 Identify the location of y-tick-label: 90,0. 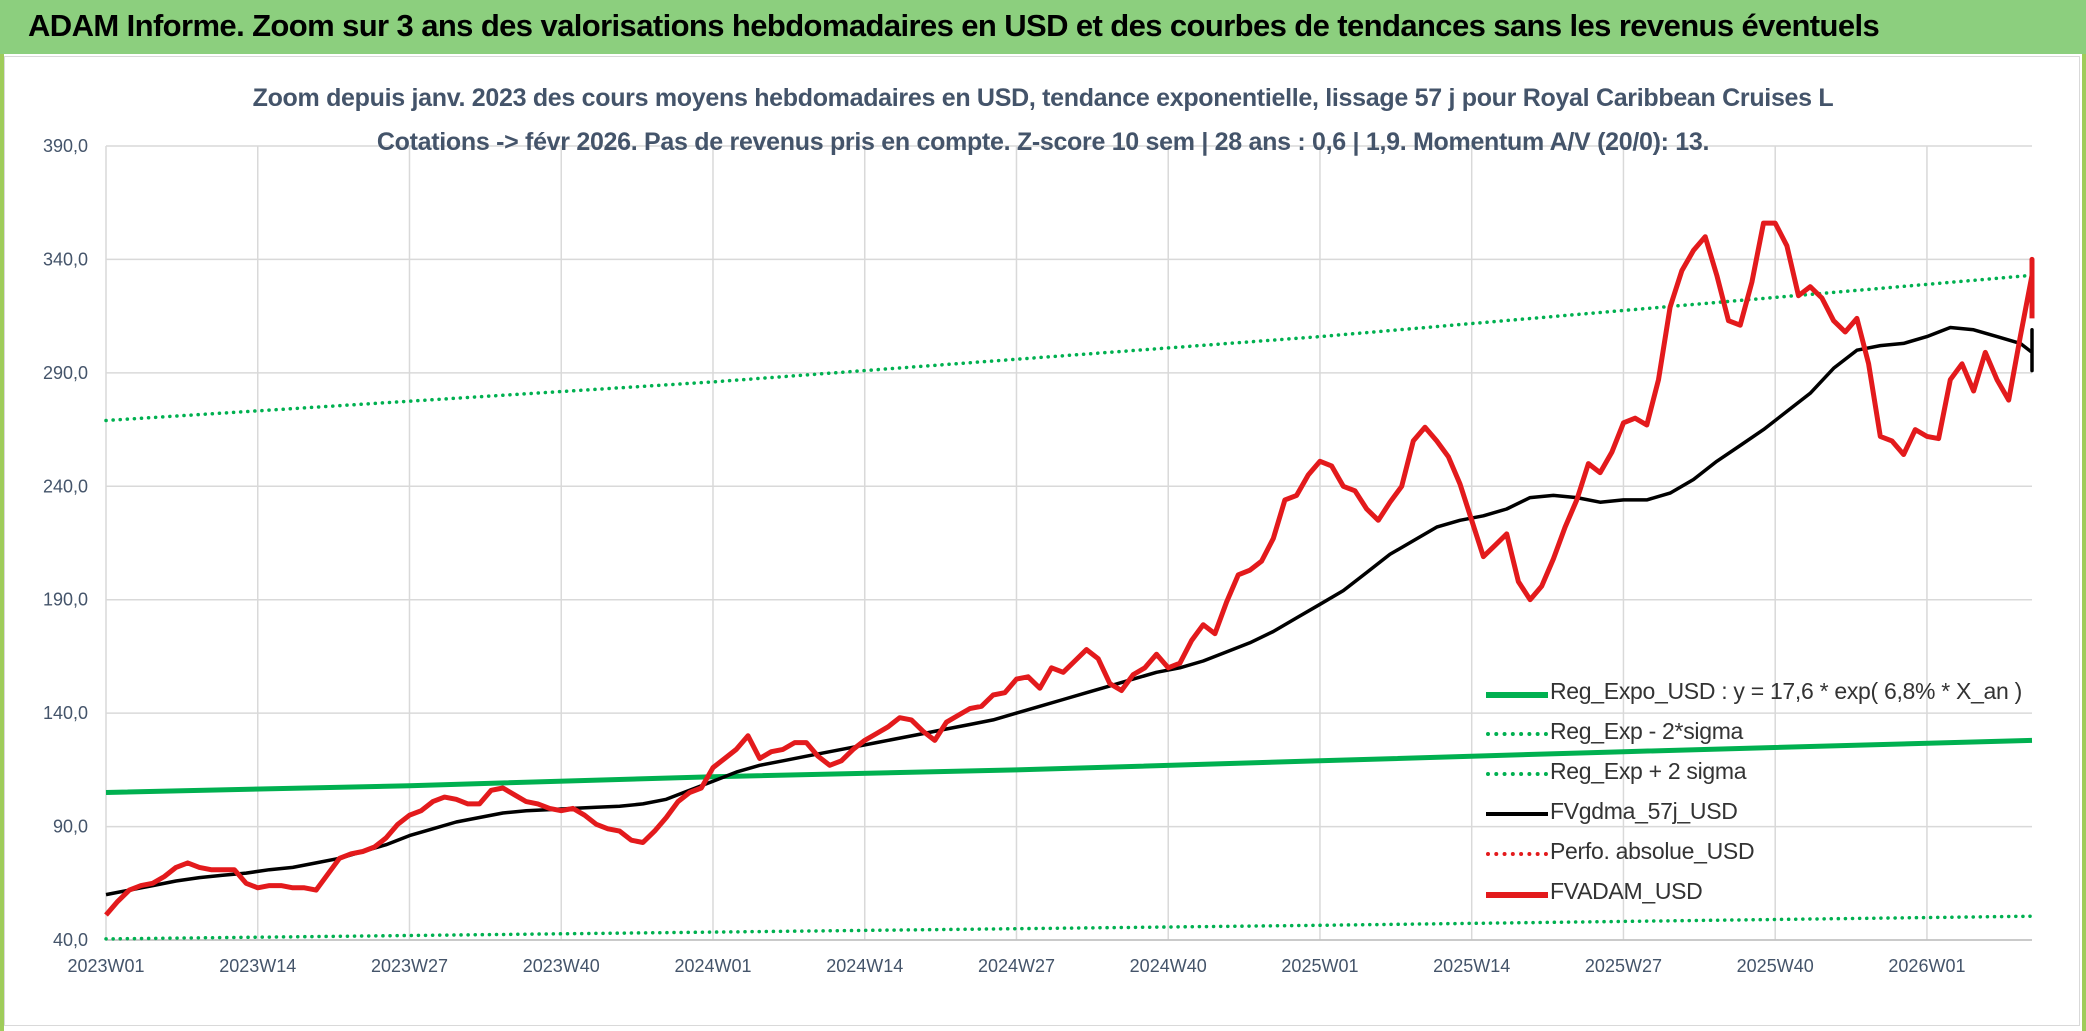
(70, 827).